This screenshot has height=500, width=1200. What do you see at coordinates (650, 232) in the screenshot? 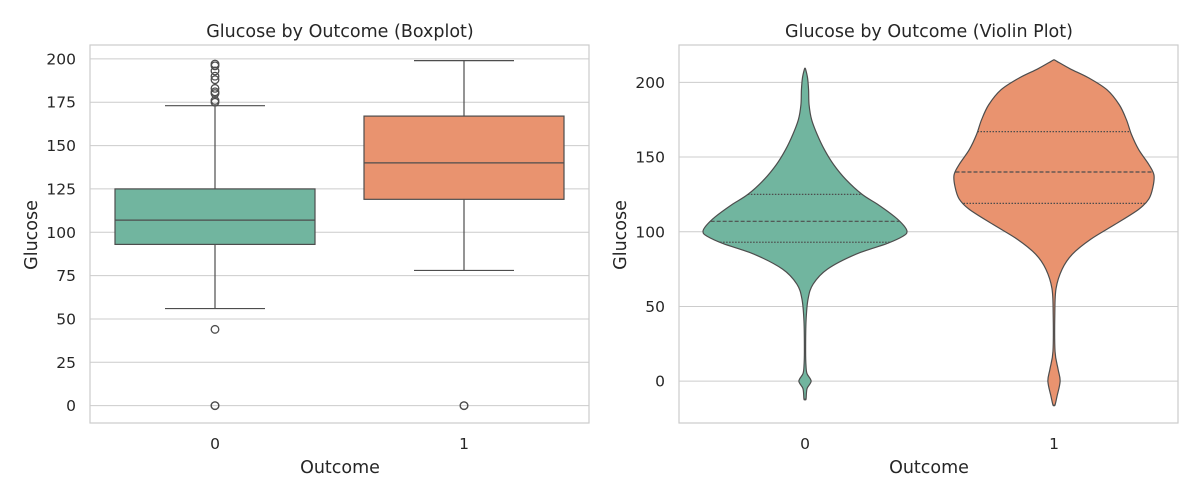
I see `violin-y-tick-label: 100` at bounding box center [650, 232].